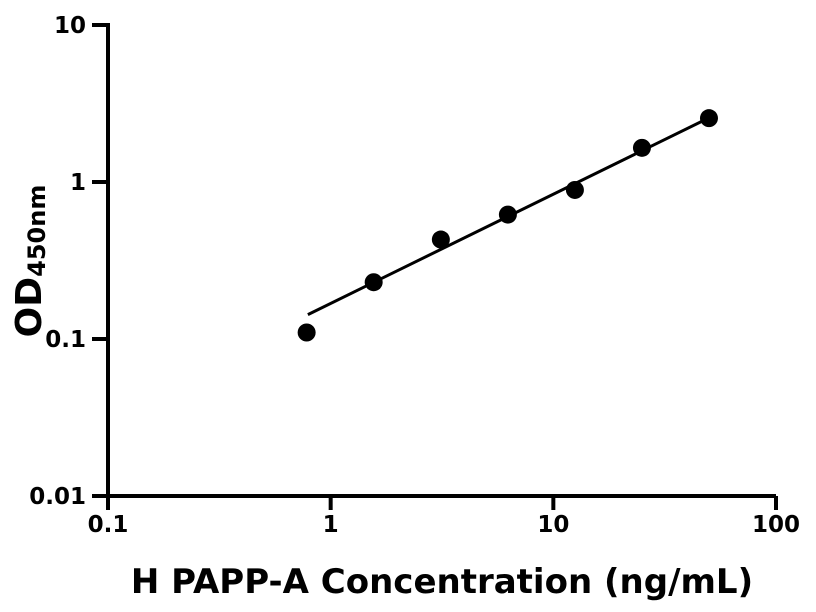 This screenshot has height=612, width=816. Describe the element at coordinates (57, 497) in the screenshot. I see `y-tick-label: 0.01` at that location.